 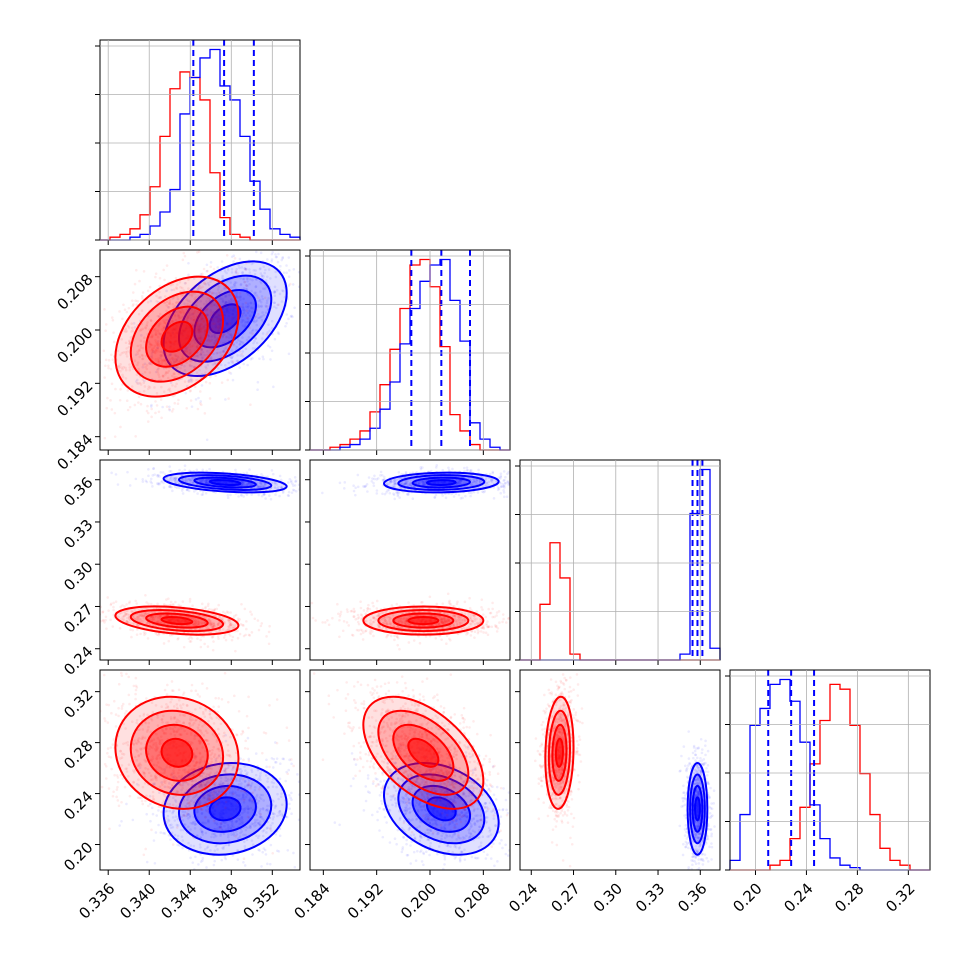 What do you see at coordinates (200, 350) in the screenshot?
I see `panel-frame` at bounding box center [200, 350].